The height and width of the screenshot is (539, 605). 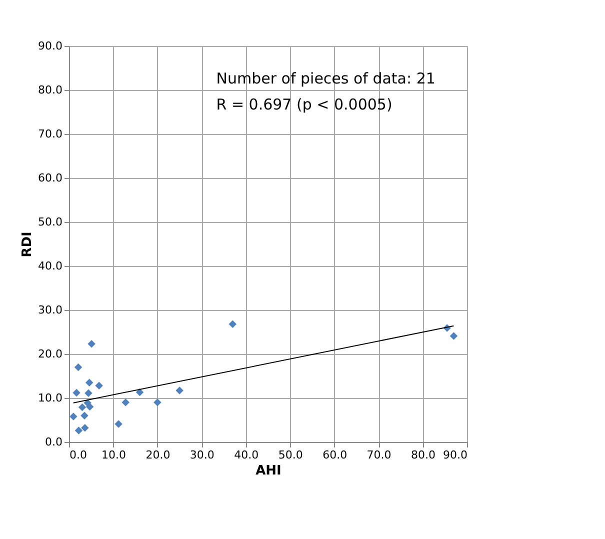 I want to click on x-tick-label: 90.0, so click(x=455, y=455).